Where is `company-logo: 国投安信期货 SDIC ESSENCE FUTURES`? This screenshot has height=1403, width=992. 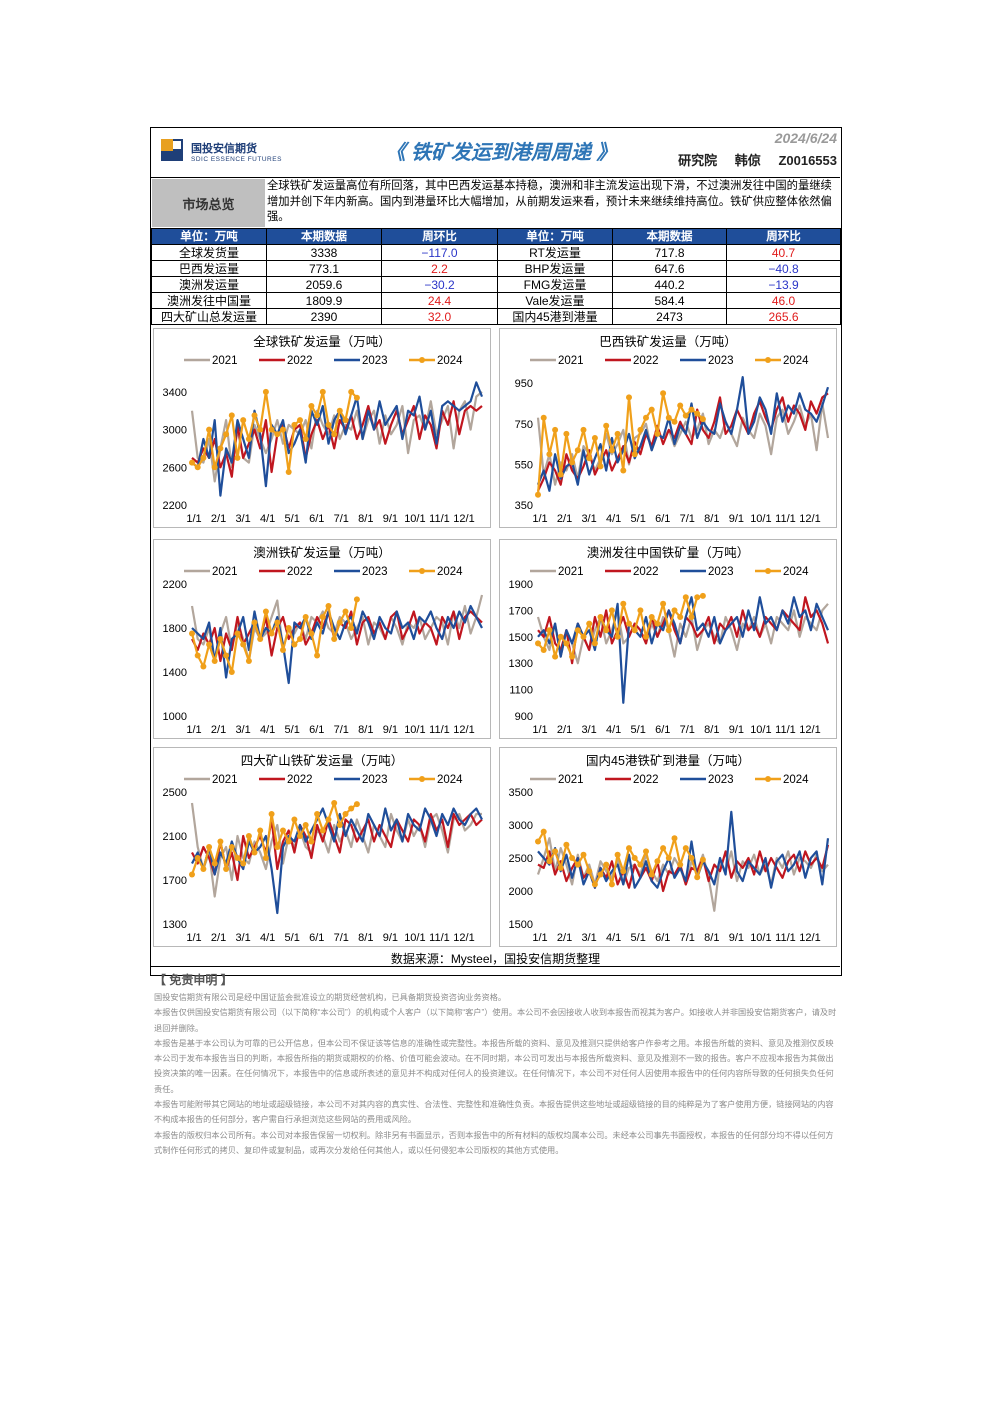 company-logo: 国投安信期货 SDIC ESSENCE FUTURES is located at coordinates (221, 154).